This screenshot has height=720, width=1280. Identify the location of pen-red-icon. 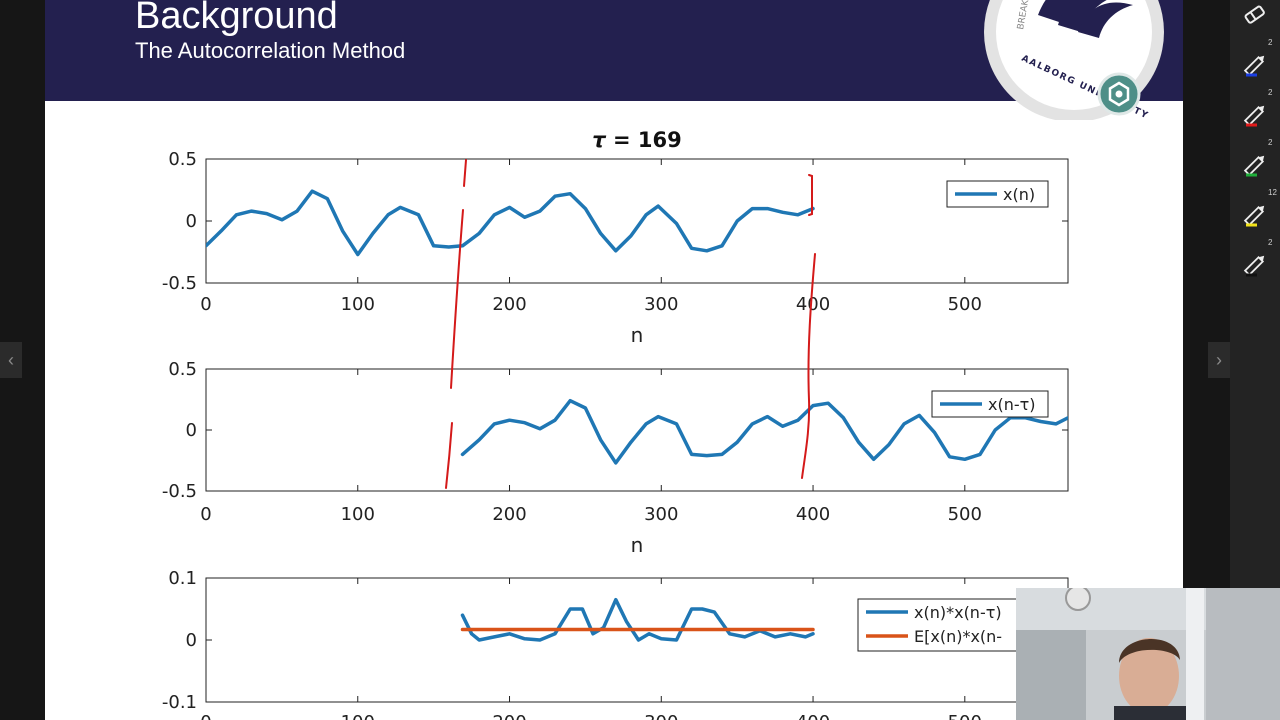
(1255, 115).